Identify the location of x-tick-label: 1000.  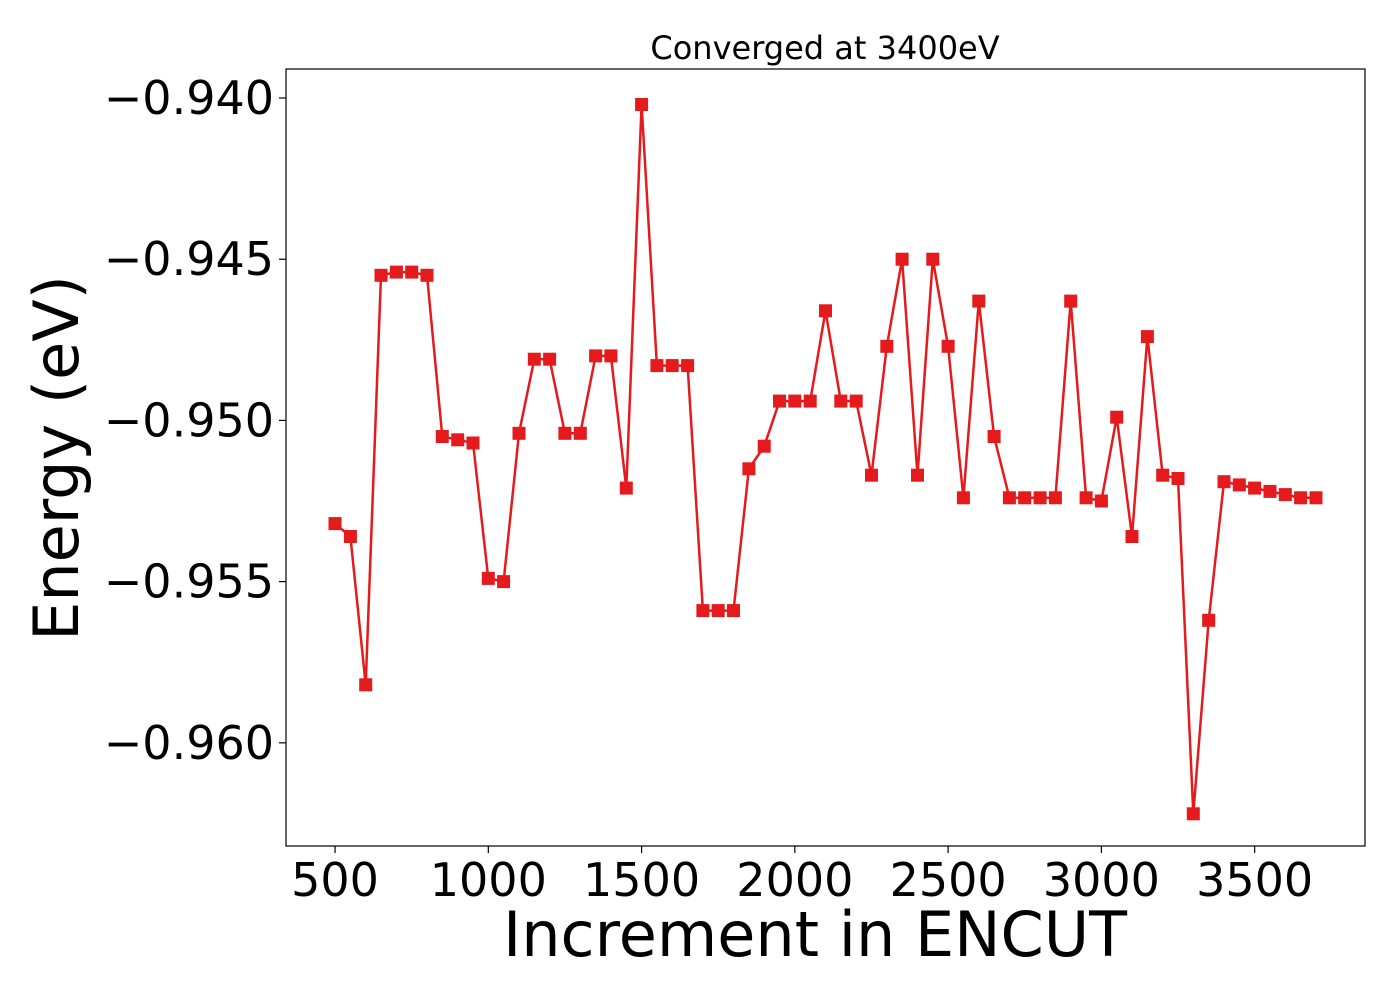
(488, 880).